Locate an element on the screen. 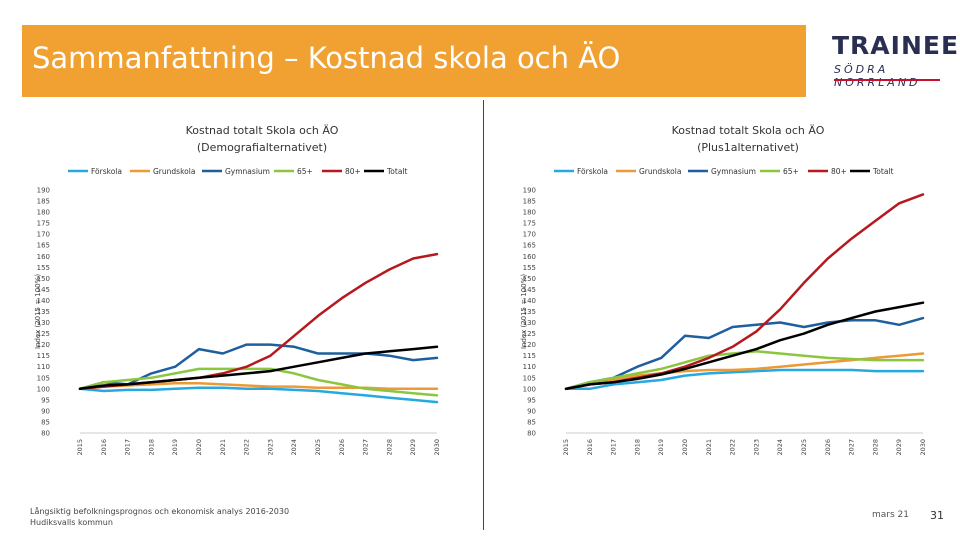  y-tick-label: 105 is located at coordinates (43, 378).